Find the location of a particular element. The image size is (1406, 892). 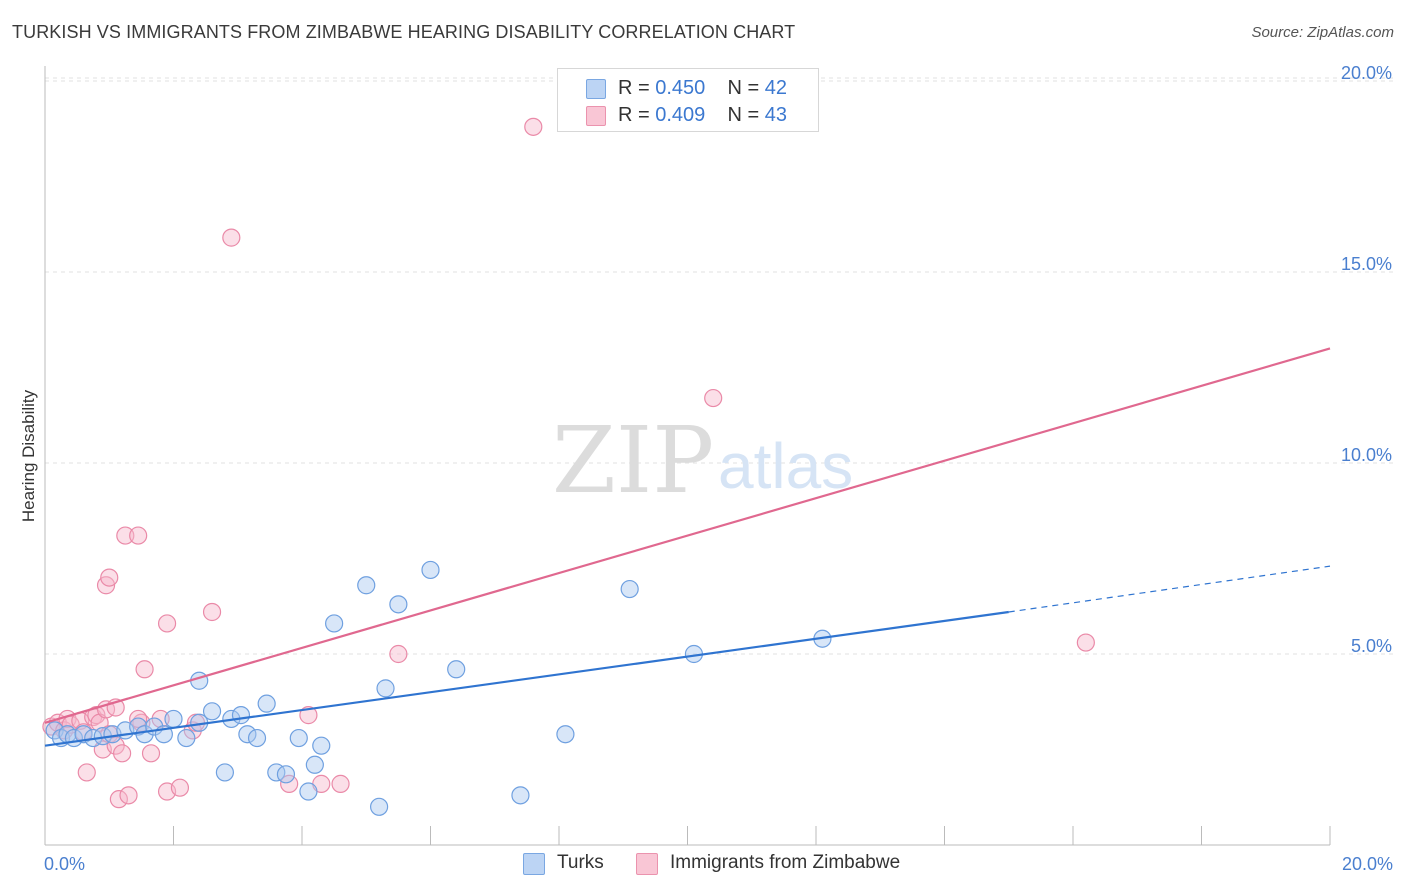

y-tick-label: 10.0% is located at coordinates (1366, 455).